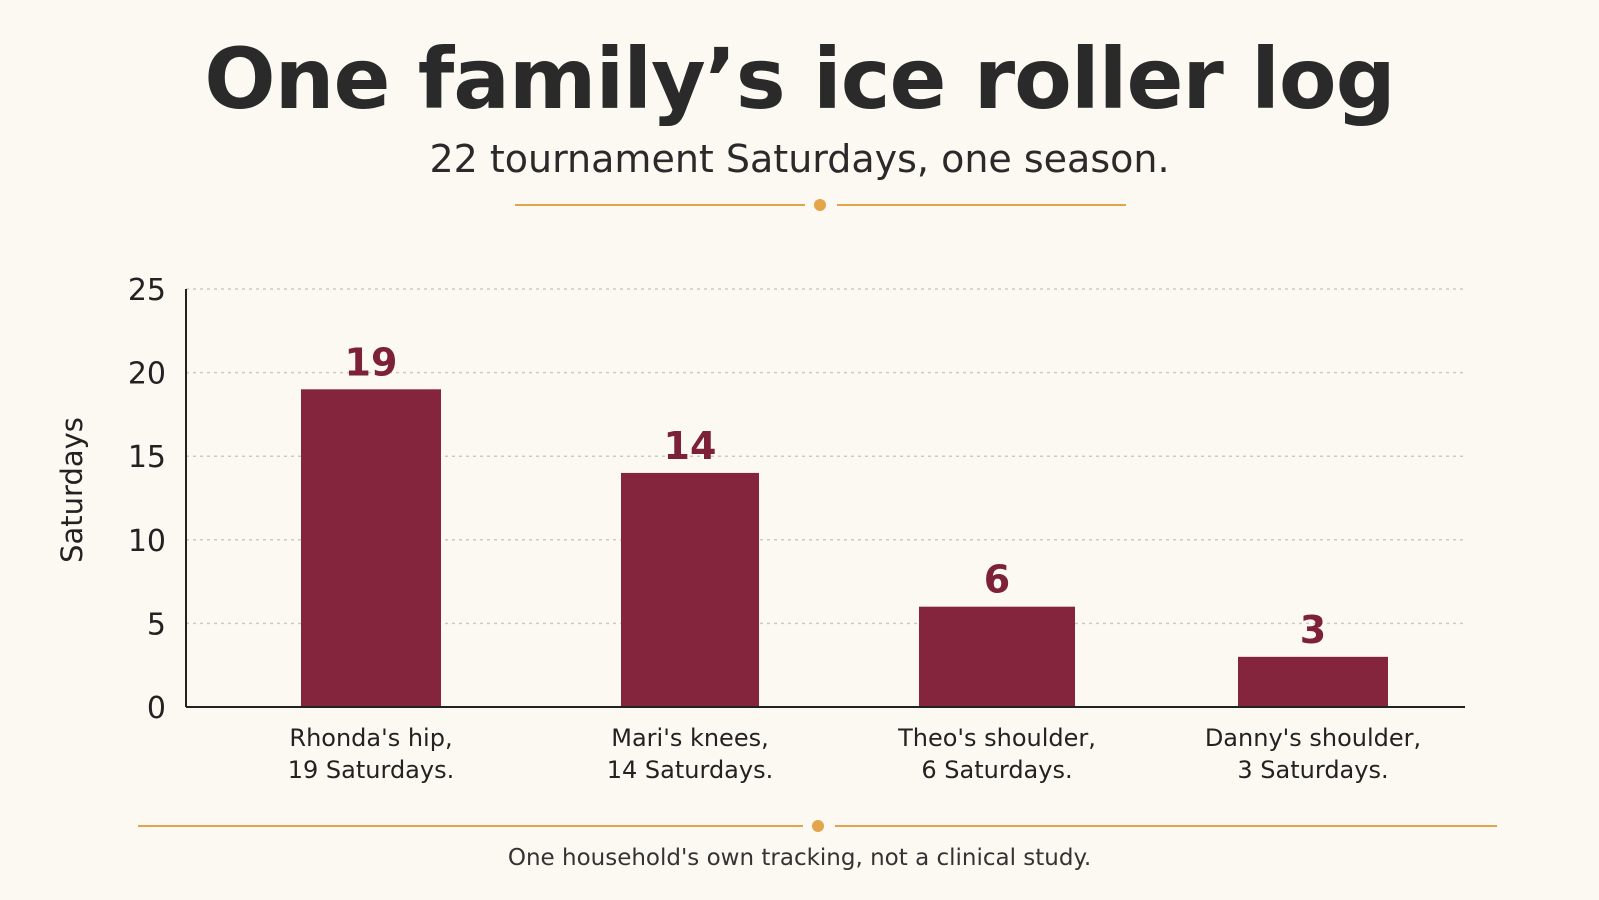 Image resolution: width=1599 pixels, height=900 pixels. Describe the element at coordinates (997, 580) in the screenshot. I see `bar-value-label: 6` at that location.